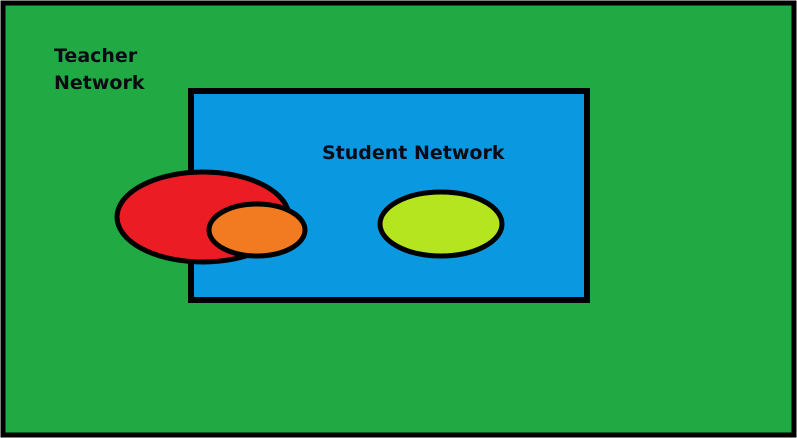 This screenshot has width=797, height=438. What do you see at coordinates (96, 56) in the screenshot?
I see `teacher-label-line1: Teacher` at bounding box center [96, 56].